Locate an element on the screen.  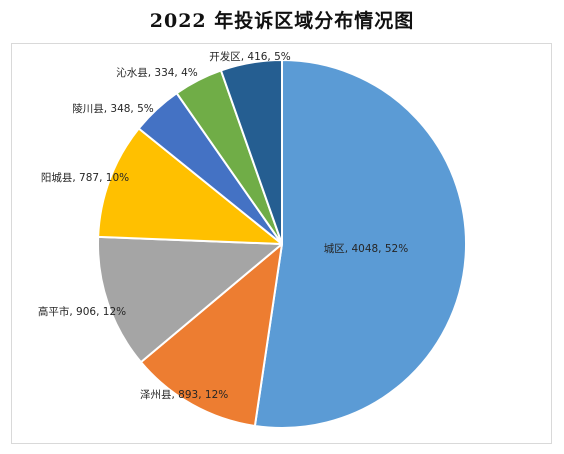
slice-label-6: 沁水县, 334, 4% is located at coordinates (157, 73).